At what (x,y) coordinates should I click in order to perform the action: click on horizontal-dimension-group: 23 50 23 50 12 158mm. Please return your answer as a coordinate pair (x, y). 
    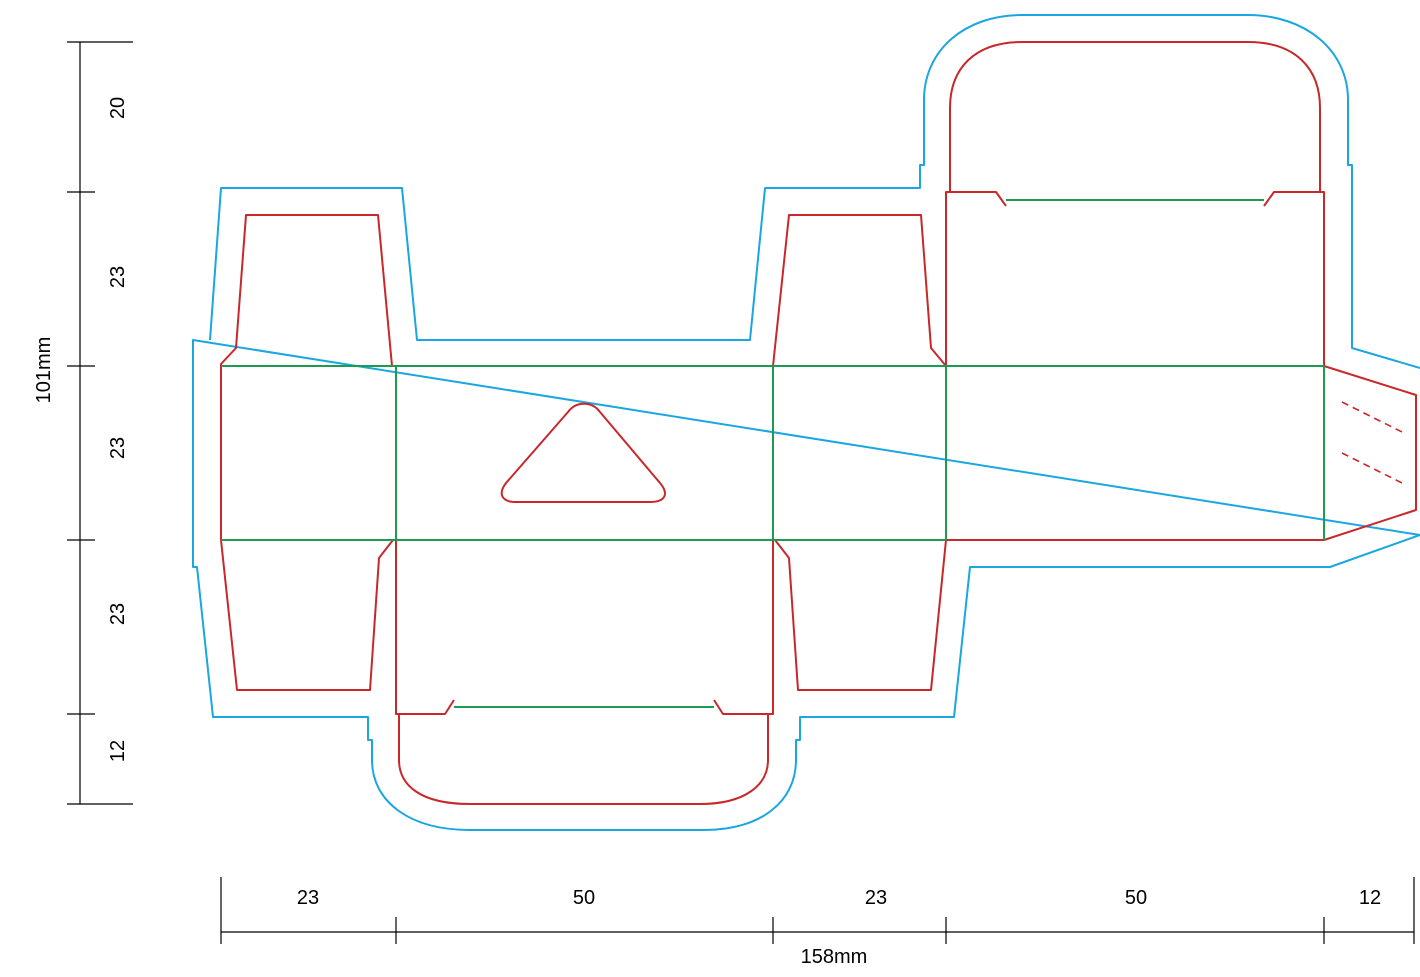
    Looking at the image, I should click on (817, 922).